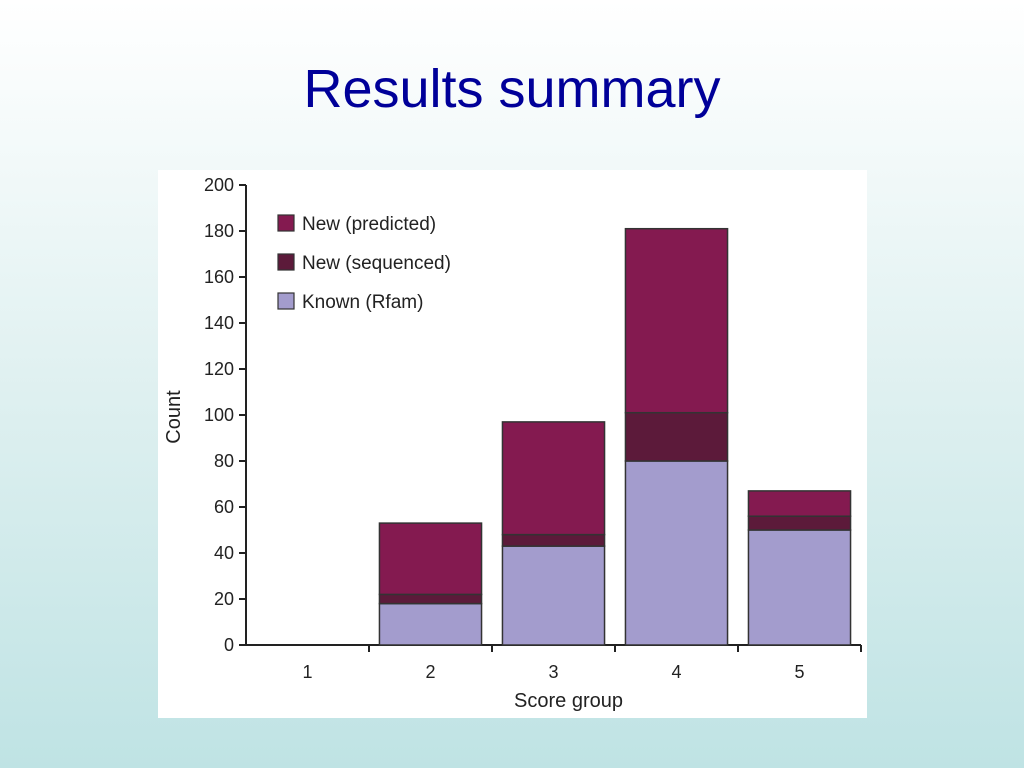 The width and height of the screenshot is (1024, 768). What do you see at coordinates (219, 323) in the screenshot?
I see `y-tick-label: 140` at bounding box center [219, 323].